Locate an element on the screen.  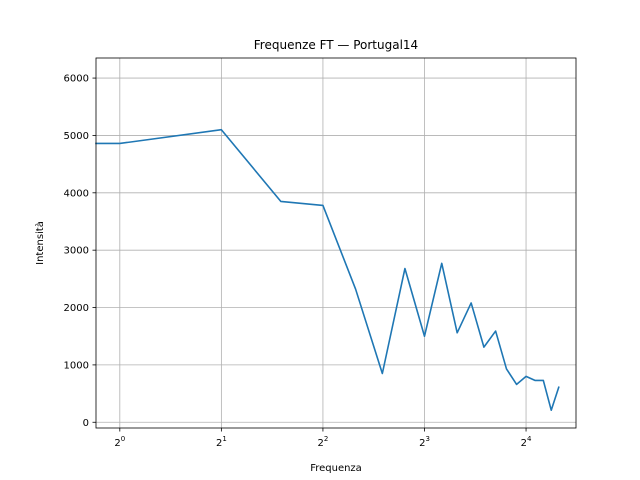
y-tick-label: 5000 is located at coordinates (76, 136).